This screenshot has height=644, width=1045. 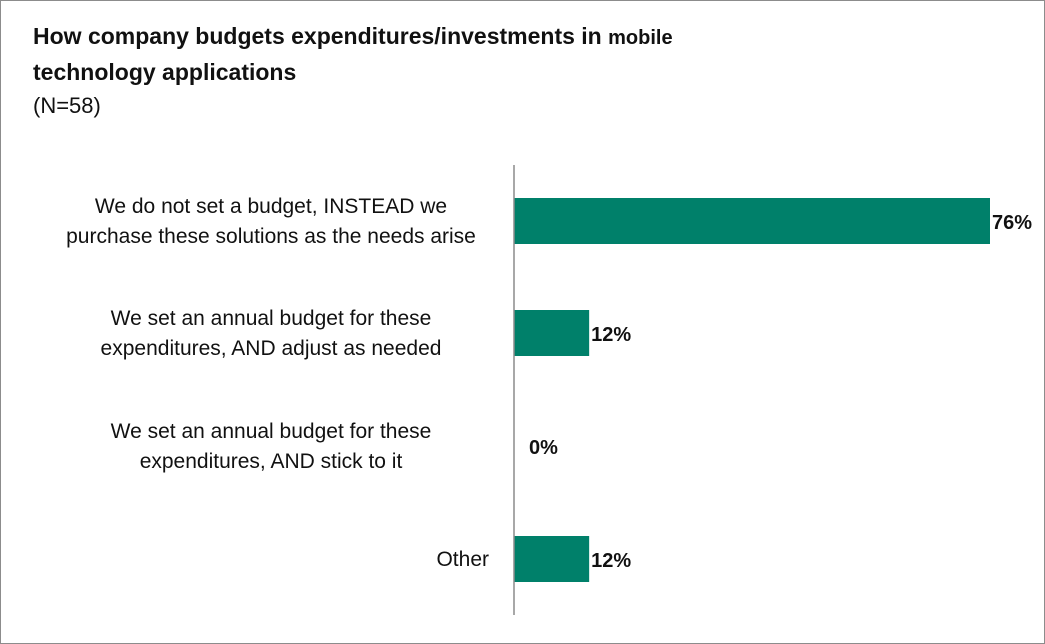 What do you see at coordinates (640, 38) in the screenshot?
I see `title-small: mobile` at bounding box center [640, 38].